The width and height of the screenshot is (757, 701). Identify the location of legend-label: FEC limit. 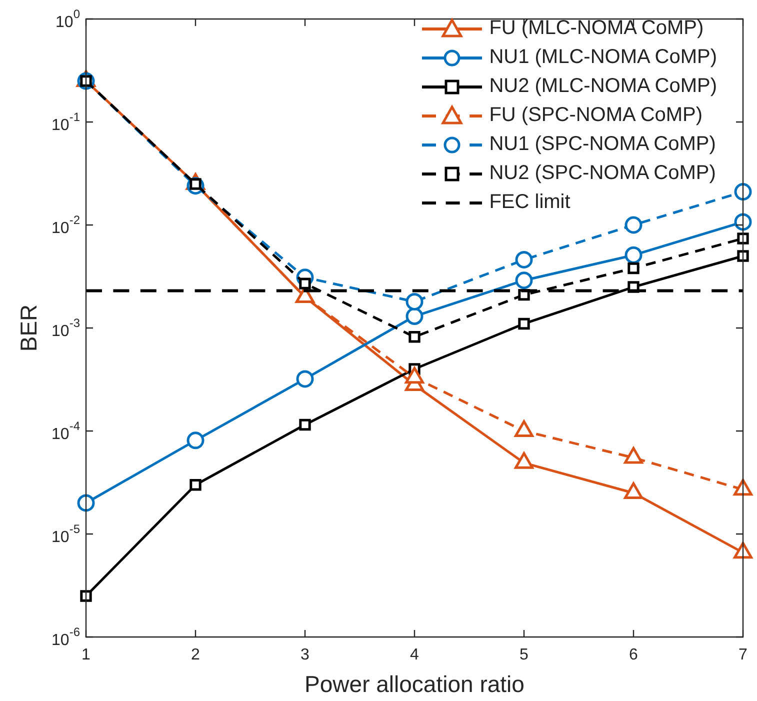
(529, 202).